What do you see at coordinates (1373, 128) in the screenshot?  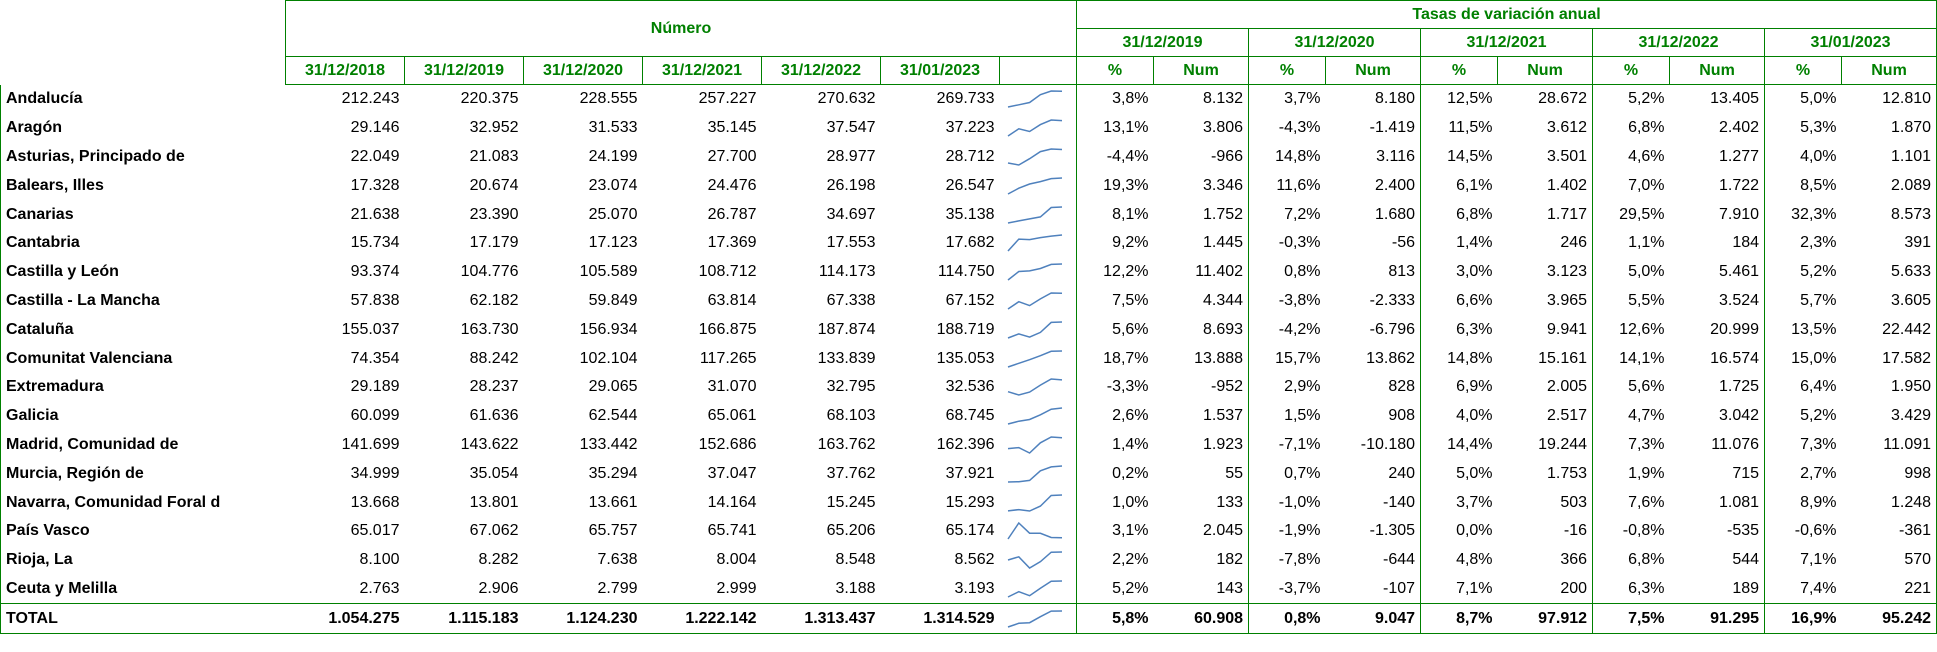 I see `rate-num-cell: -1.419` at bounding box center [1373, 128].